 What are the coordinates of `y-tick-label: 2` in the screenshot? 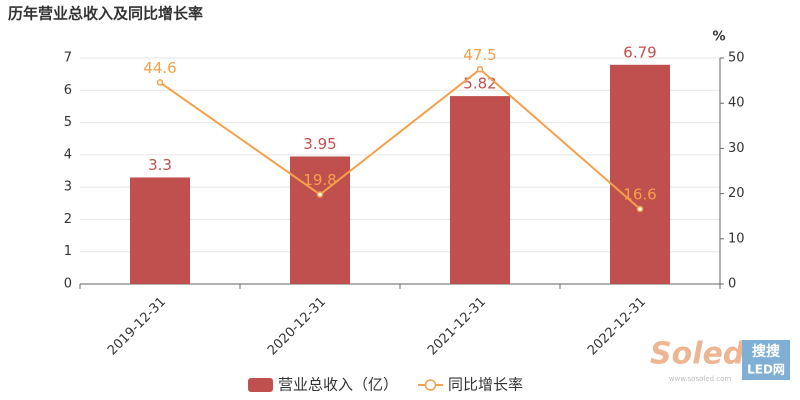 It's located at (68, 219).